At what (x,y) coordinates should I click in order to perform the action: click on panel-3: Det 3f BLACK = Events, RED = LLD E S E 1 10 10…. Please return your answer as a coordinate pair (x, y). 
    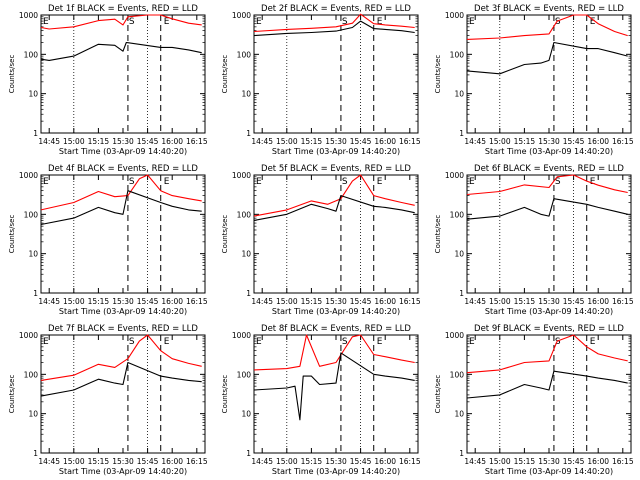
    Looking at the image, I should click on (534, 80).